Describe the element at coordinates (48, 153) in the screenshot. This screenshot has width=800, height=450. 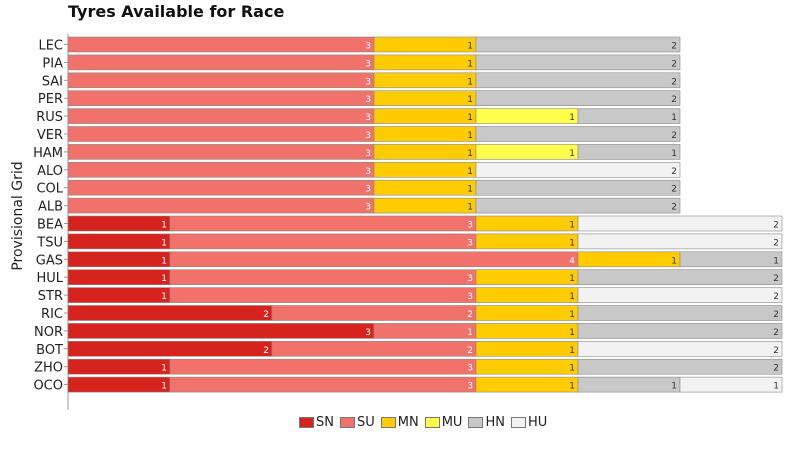
I see `y-tick-label: HAM` at that location.